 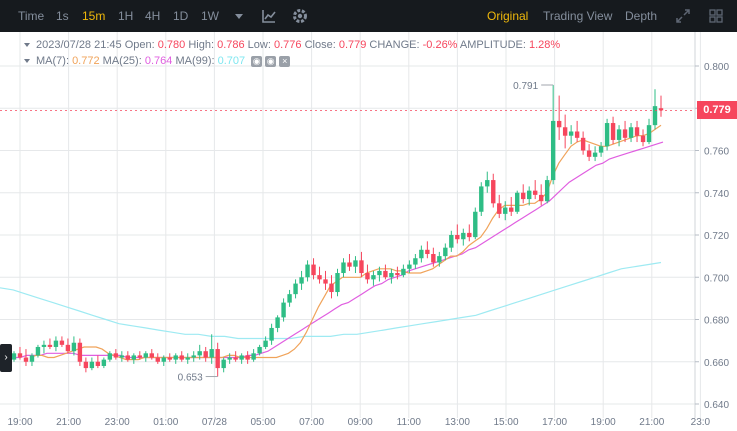 I want to click on view-depth: Depth, so click(x=641, y=16).